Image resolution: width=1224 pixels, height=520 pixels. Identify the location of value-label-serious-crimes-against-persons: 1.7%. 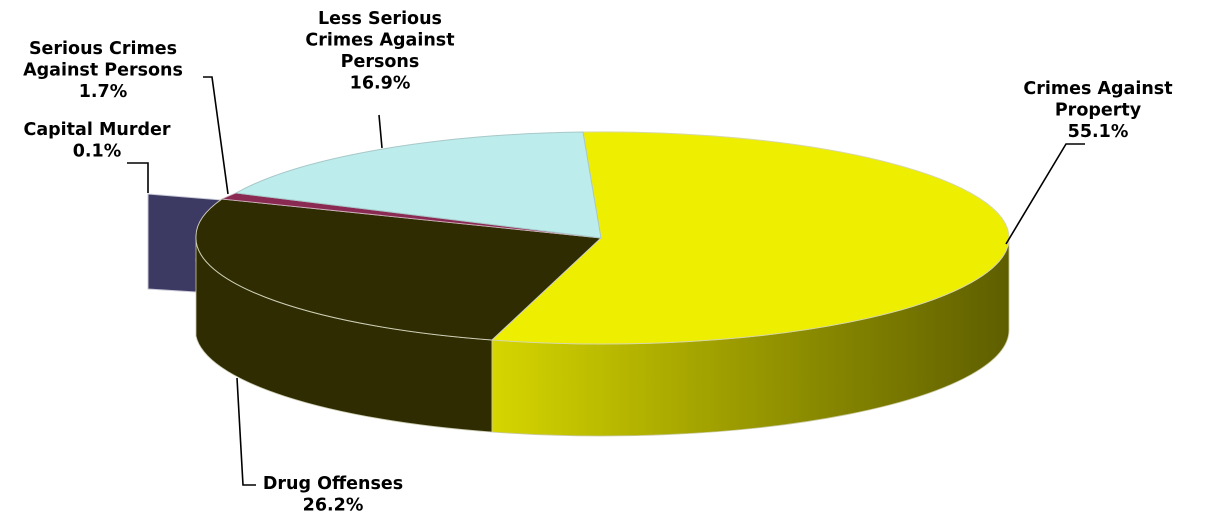
(103, 92).